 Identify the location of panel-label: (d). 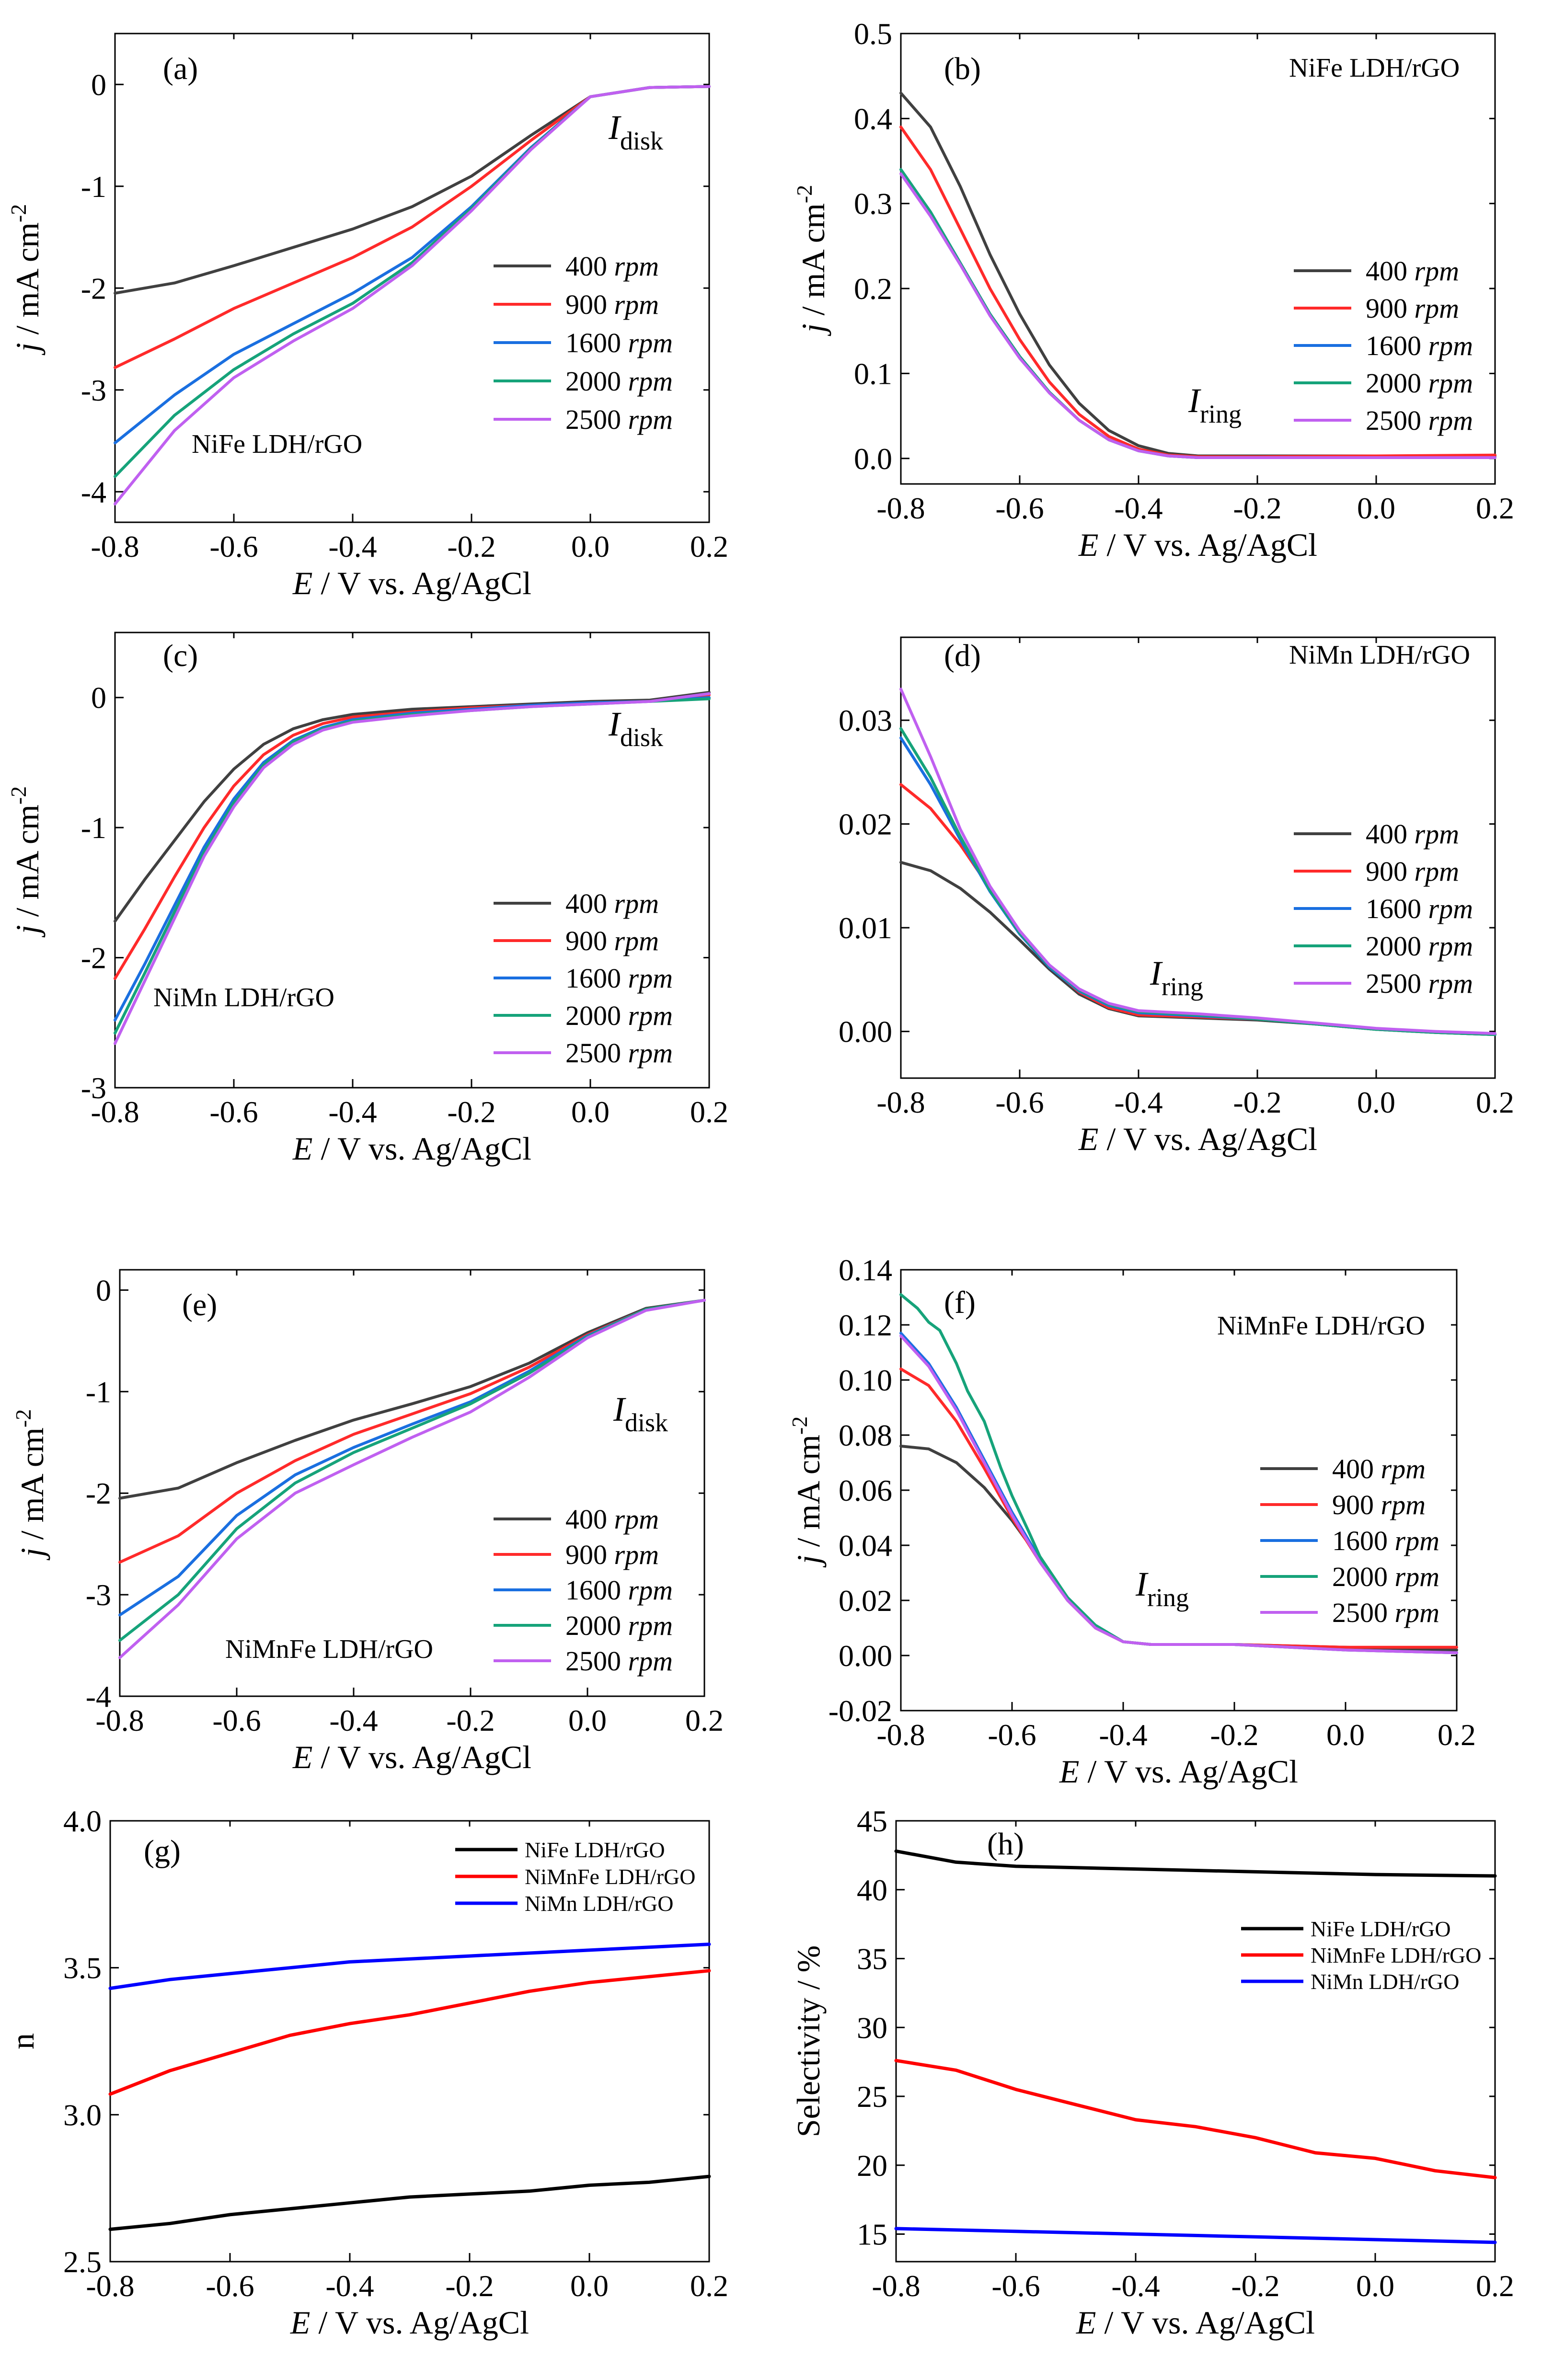
(962, 656).